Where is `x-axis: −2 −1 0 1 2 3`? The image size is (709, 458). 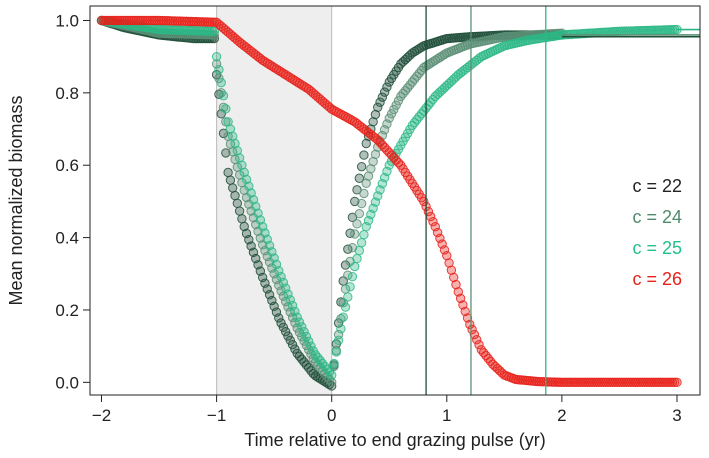 x-axis: −2 −1 0 1 2 3 is located at coordinates (387, 410).